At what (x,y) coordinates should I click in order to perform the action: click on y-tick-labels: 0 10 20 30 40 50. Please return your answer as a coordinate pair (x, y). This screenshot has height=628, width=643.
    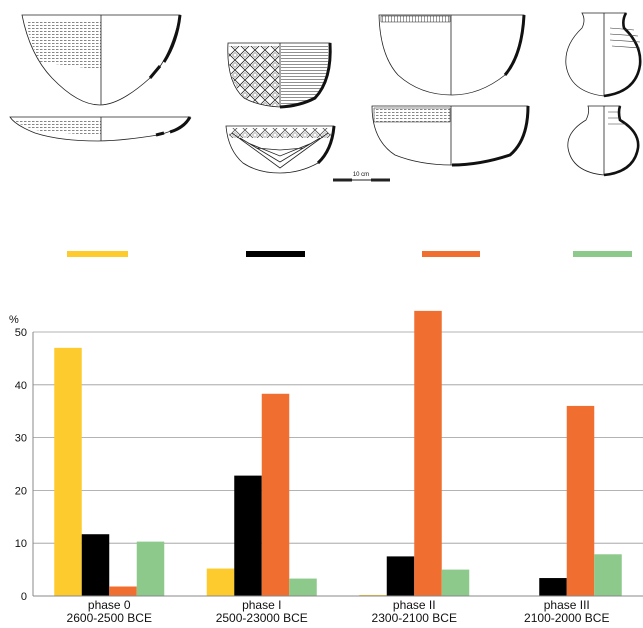
    Looking at the image, I should click on (21, 465).